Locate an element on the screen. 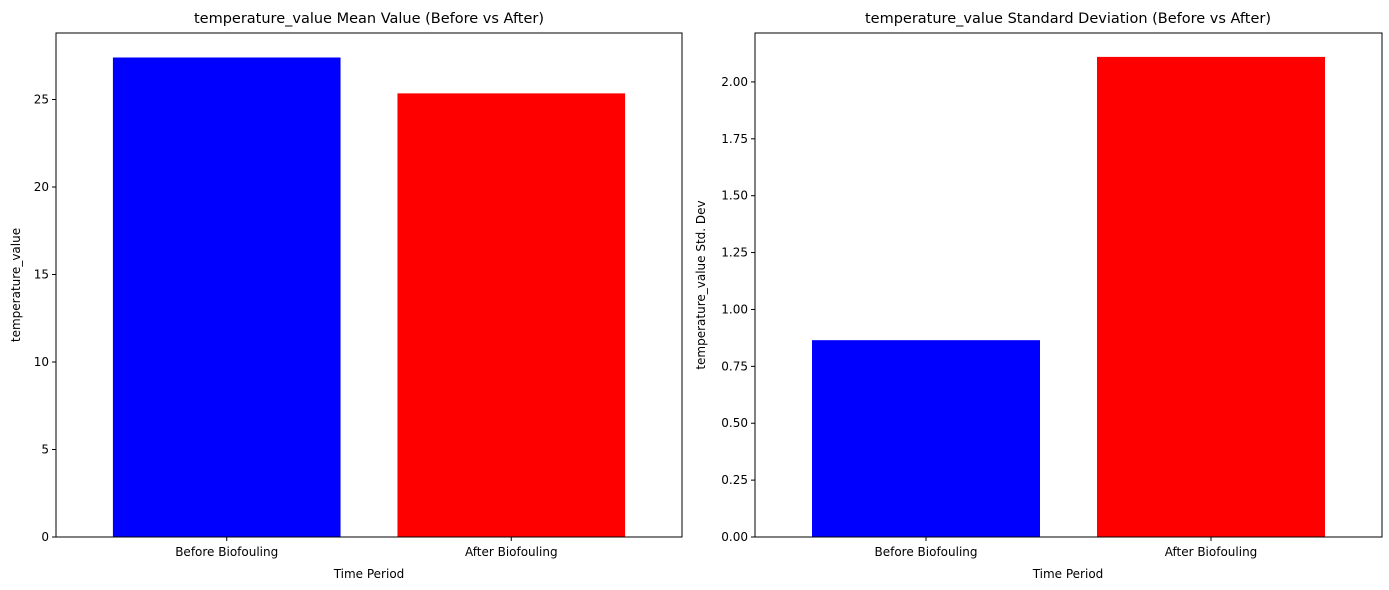 The height and width of the screenshot is (590, 1389). y-tick-label: 1.50 is located at coordinates (734, 196).